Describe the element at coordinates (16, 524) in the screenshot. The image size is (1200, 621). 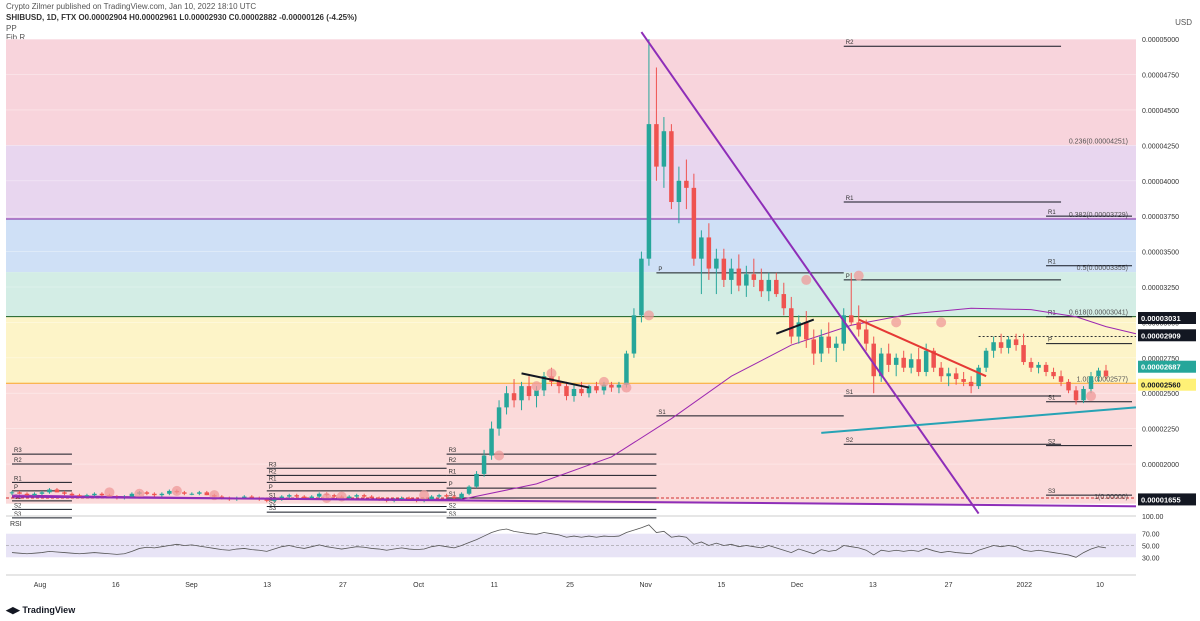
I see `rsi-label: RSI` at that location.